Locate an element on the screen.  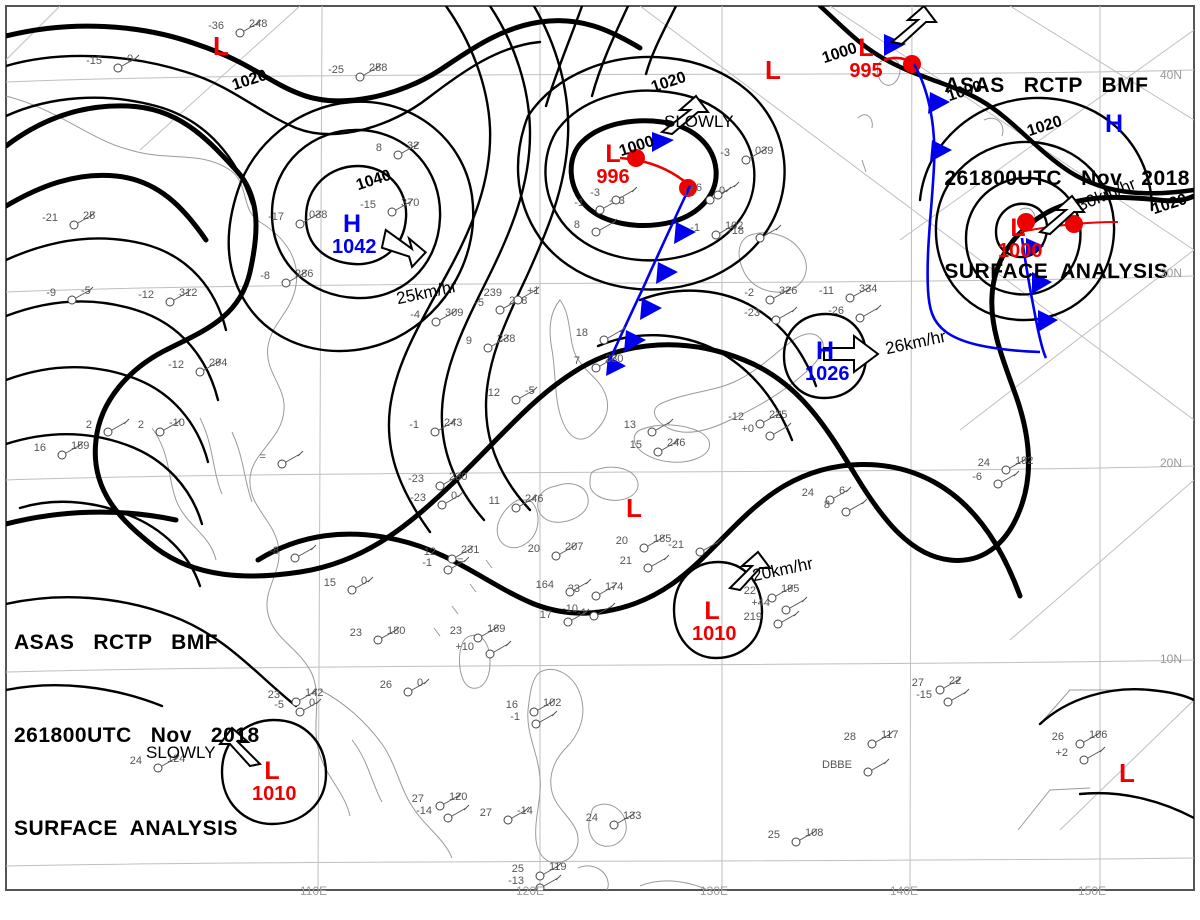
station-pressure: +1 is located at coordinates (533, 291).